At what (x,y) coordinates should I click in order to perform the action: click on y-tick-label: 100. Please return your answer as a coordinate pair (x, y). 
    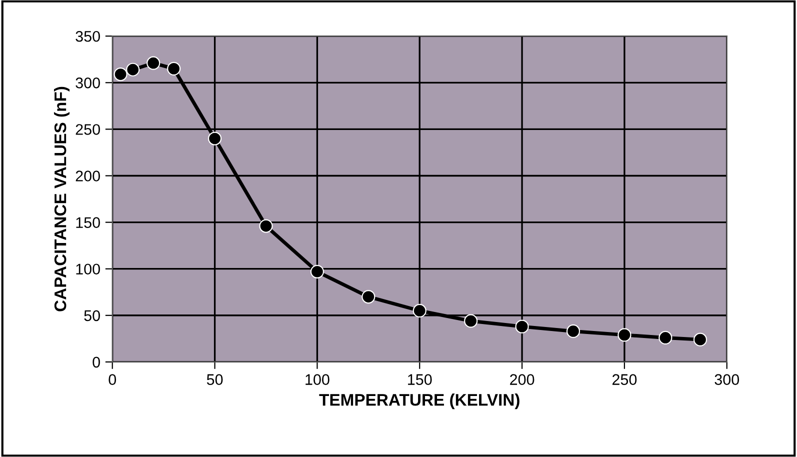
    Looking at the image, I should click on (88, 269).